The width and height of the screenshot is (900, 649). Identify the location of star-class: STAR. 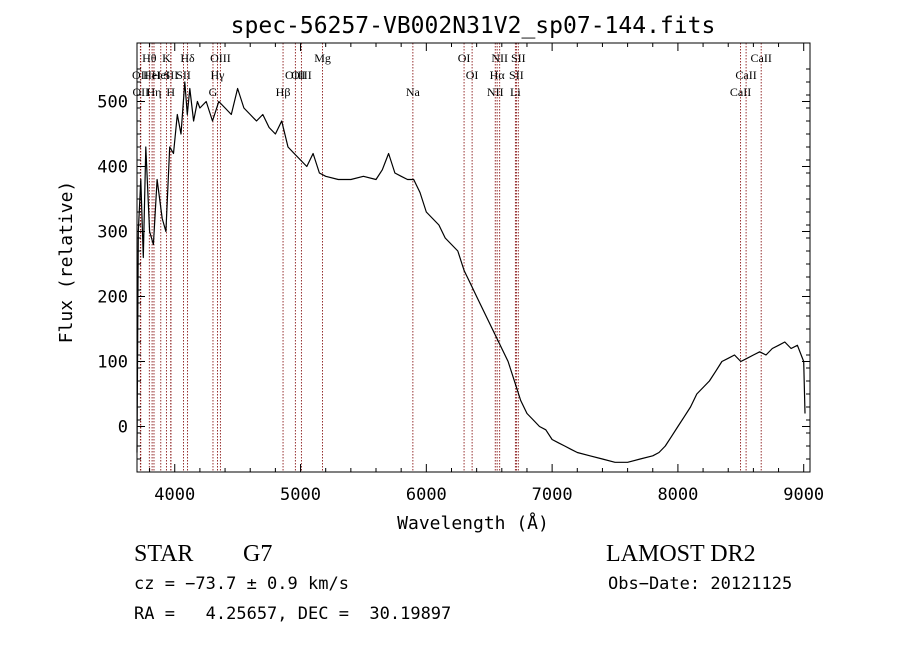
(163, 554).